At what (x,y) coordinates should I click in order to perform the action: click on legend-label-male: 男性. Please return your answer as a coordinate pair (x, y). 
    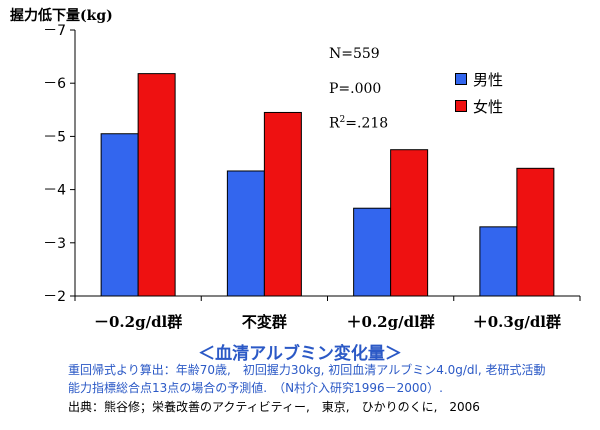
    Looking at the image, I should click on (488, 79).